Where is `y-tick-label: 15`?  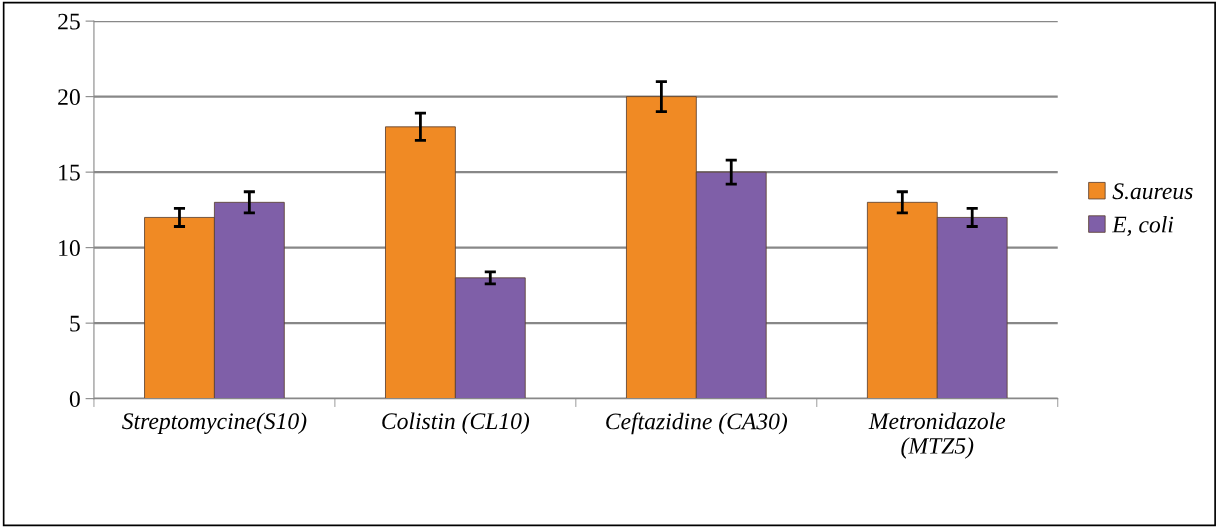 y-tick-label: 15 is located at coordinates (69, 172).